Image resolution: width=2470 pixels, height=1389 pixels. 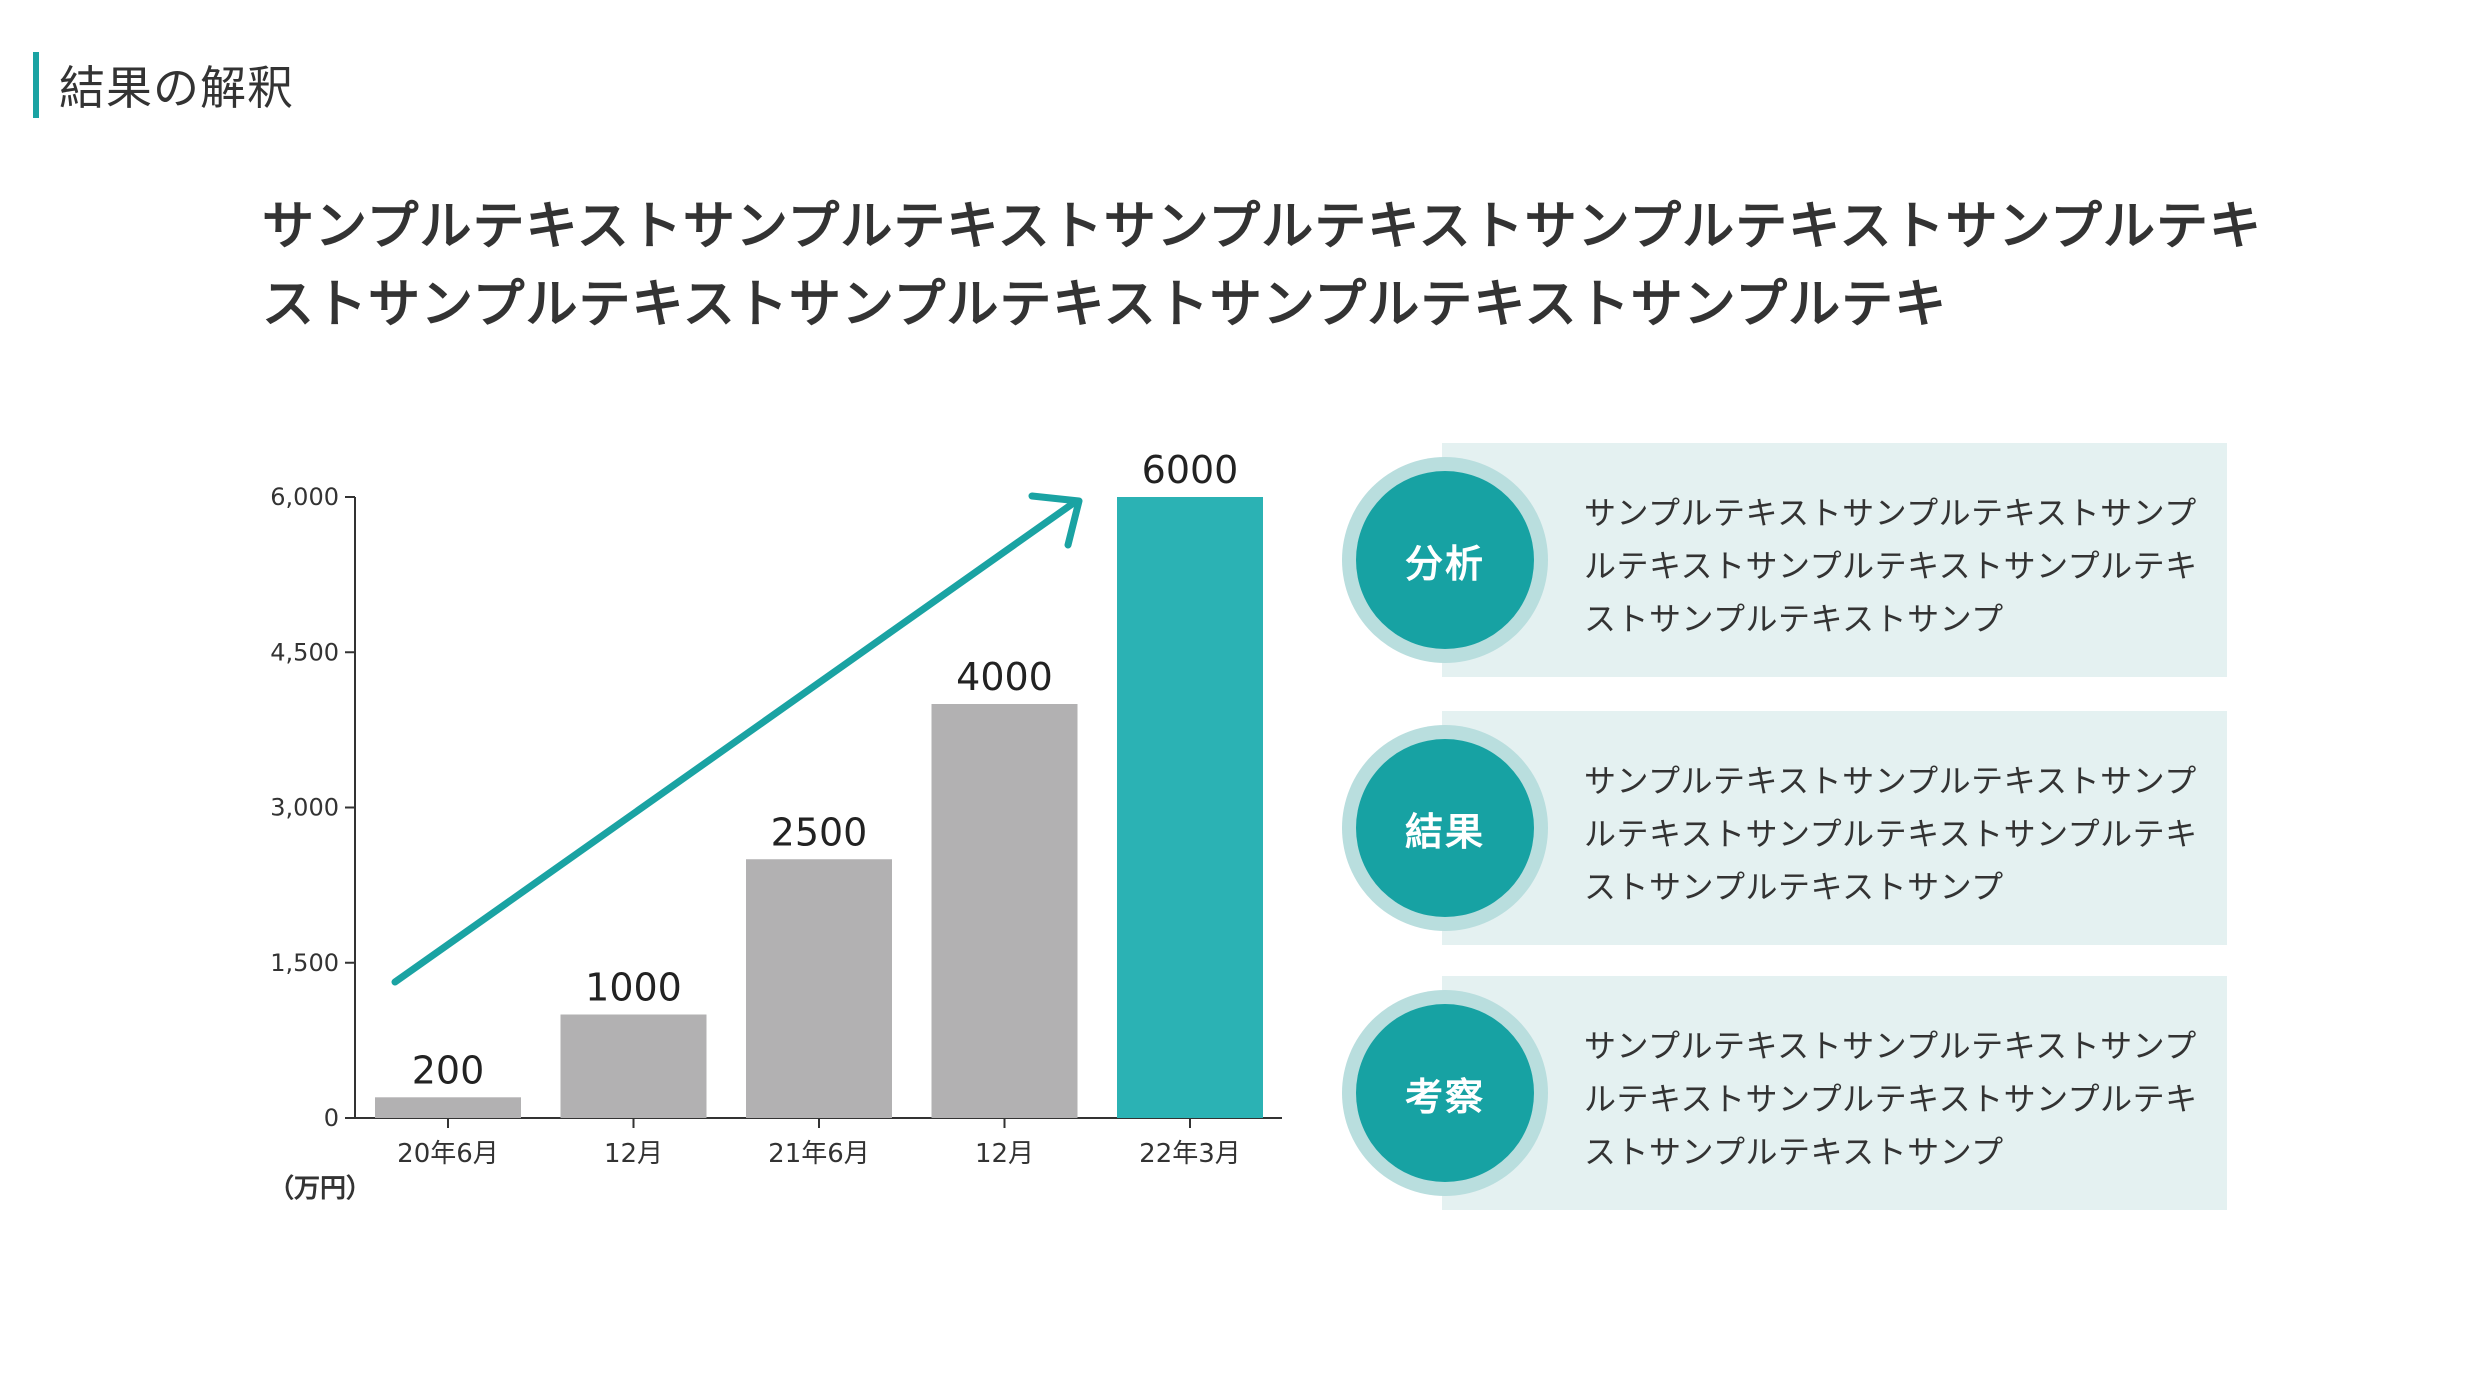 What do you see at coordinates (1444, 831) in the screenshot?
I see `badge-result-label: 結果` at bounding box center [1444, 831].